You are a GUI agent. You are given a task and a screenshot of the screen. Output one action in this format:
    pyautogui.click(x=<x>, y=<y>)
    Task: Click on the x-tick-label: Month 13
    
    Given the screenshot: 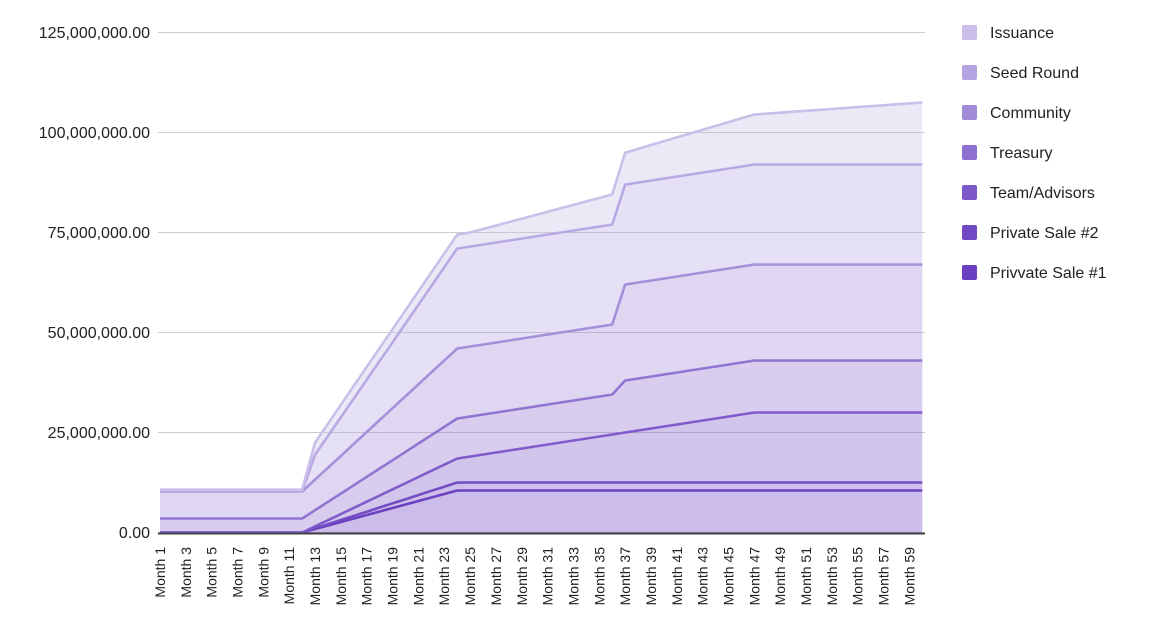 What is the action you would take?
    pyautogui.click(x=315, y=576)
    